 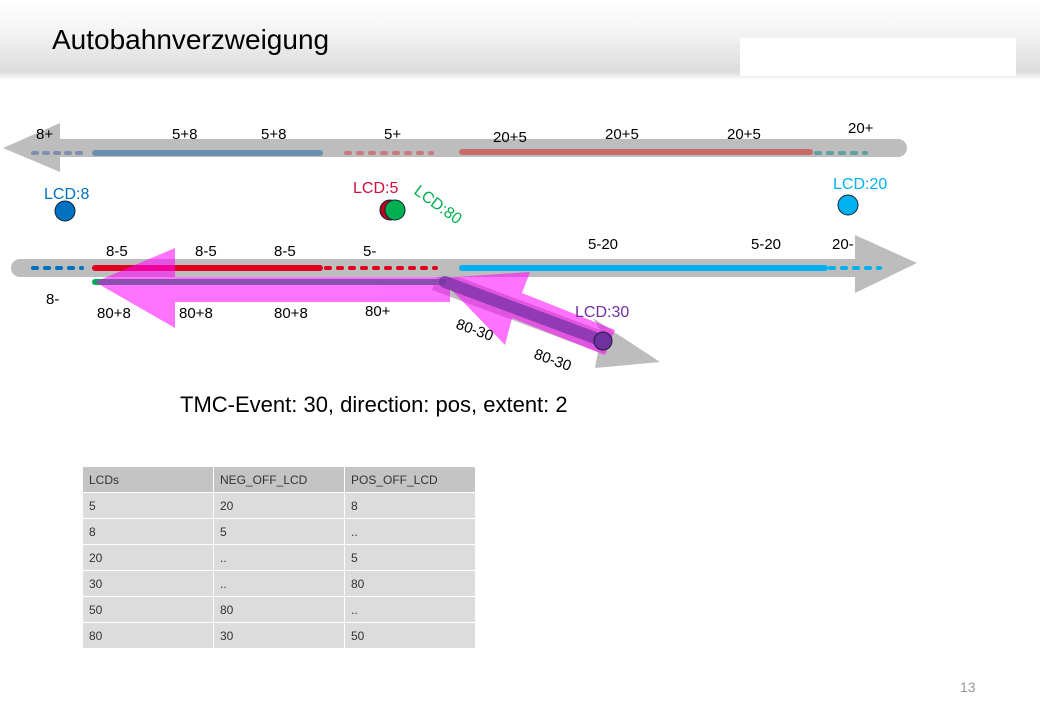 I want to click on highlight-arrow-main, so click(x=272, y=288).